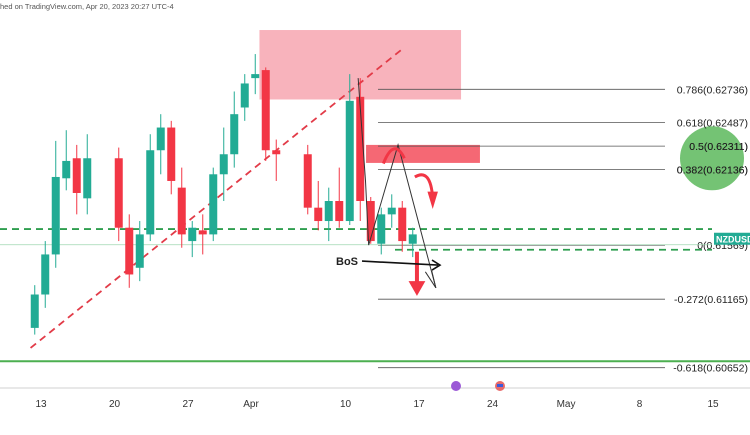  I want to click on event-icon, so click(456, 386).